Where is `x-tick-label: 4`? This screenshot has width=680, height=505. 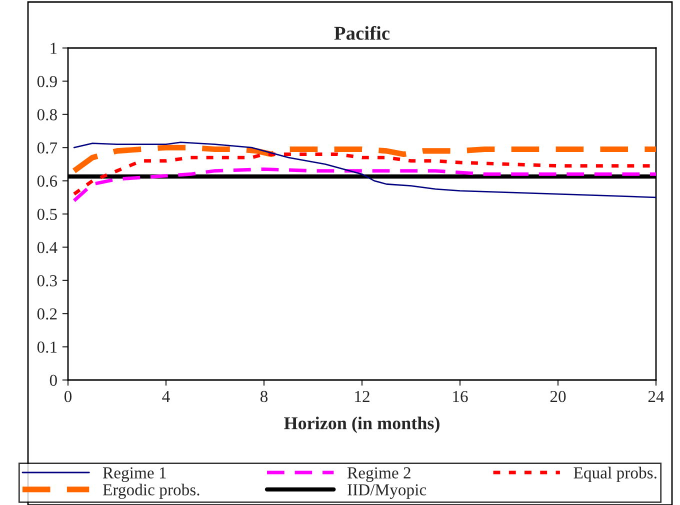
x-tick-label: 4 is located at coordinates (166, 396).